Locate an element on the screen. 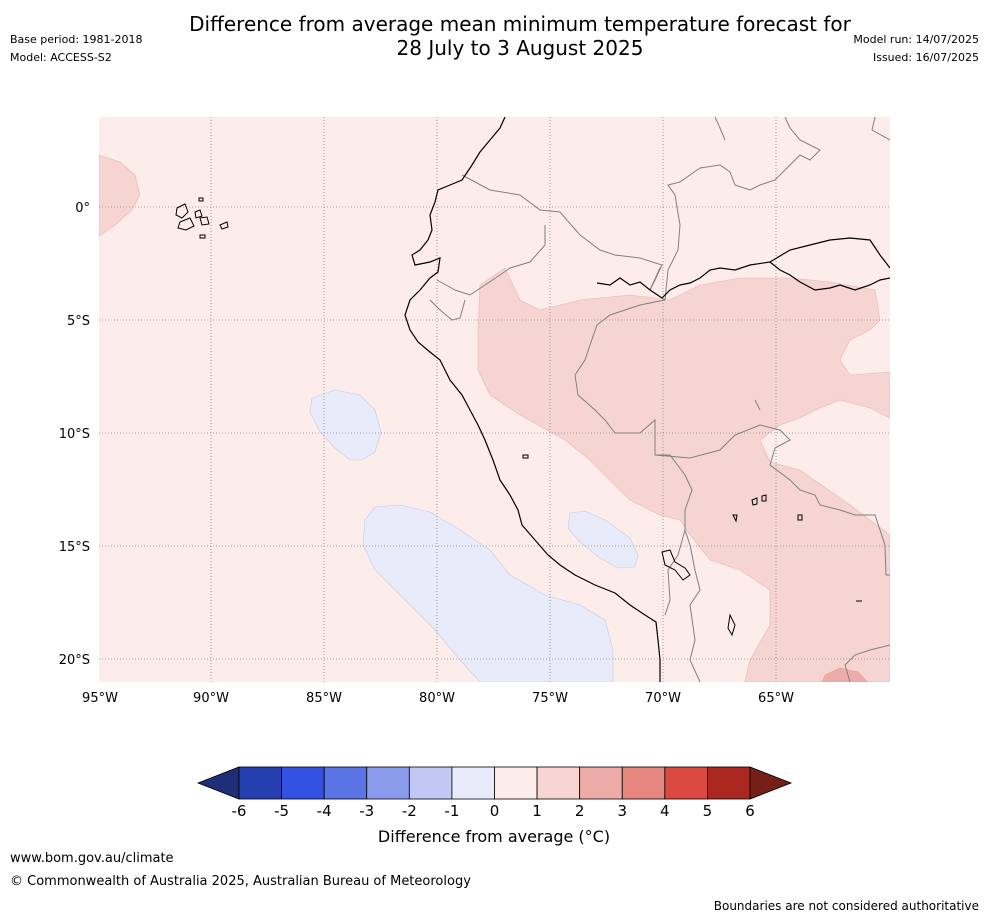 This screenshot has width=988, height=919. longitude-labels: 95°W 90°W 85°W 80°W 75°W 70°W 65°W is located at coordinates (438, 698).